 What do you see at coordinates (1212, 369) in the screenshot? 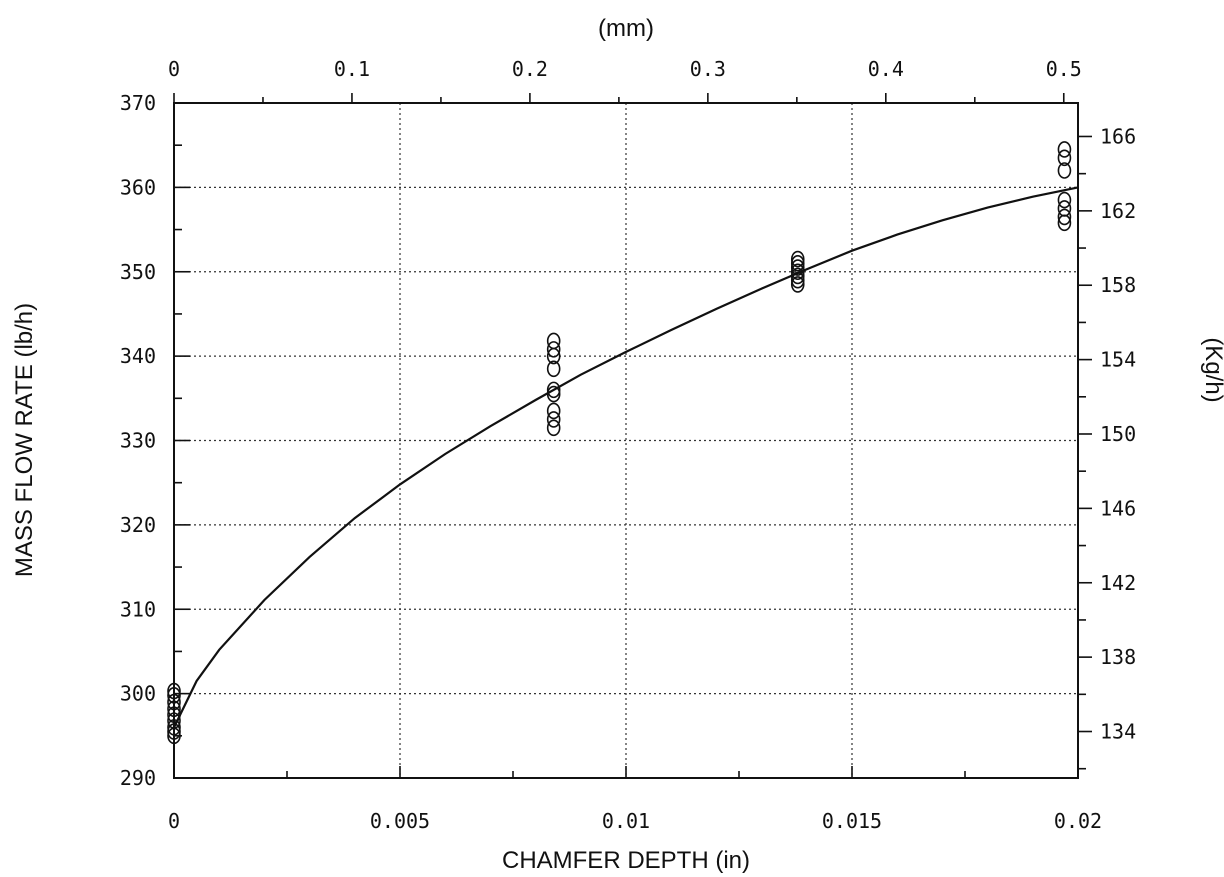
I see `y2-axis-title: (Kg/h)` at bounding box center [1212, 369].